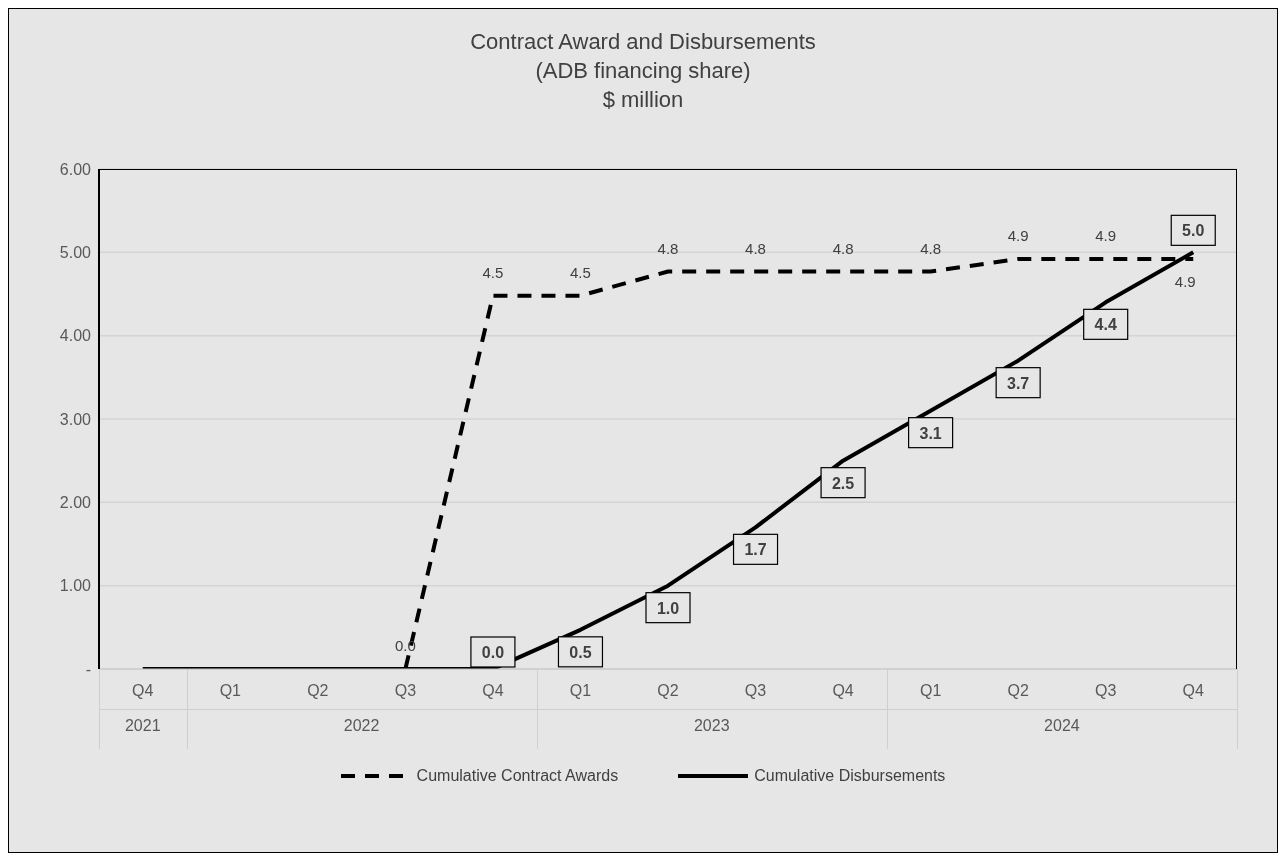 The image size is (1286, 861). Describe the element at coordinates (643, 42) in the screenshot. I see `chart-title: Contract Award and Disbursements` at that location.